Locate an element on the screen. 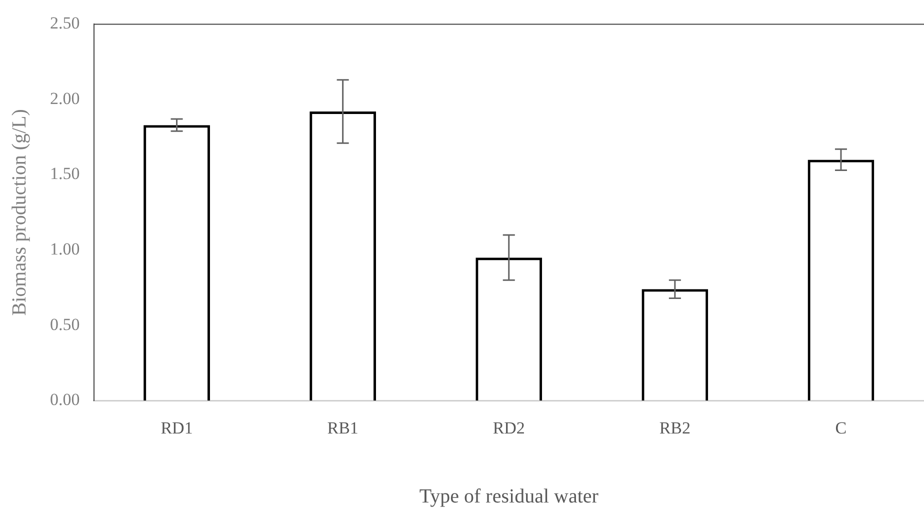 The image size is (924, 521). y-tick-label: 1.00 is located at coordinates (65, 249).